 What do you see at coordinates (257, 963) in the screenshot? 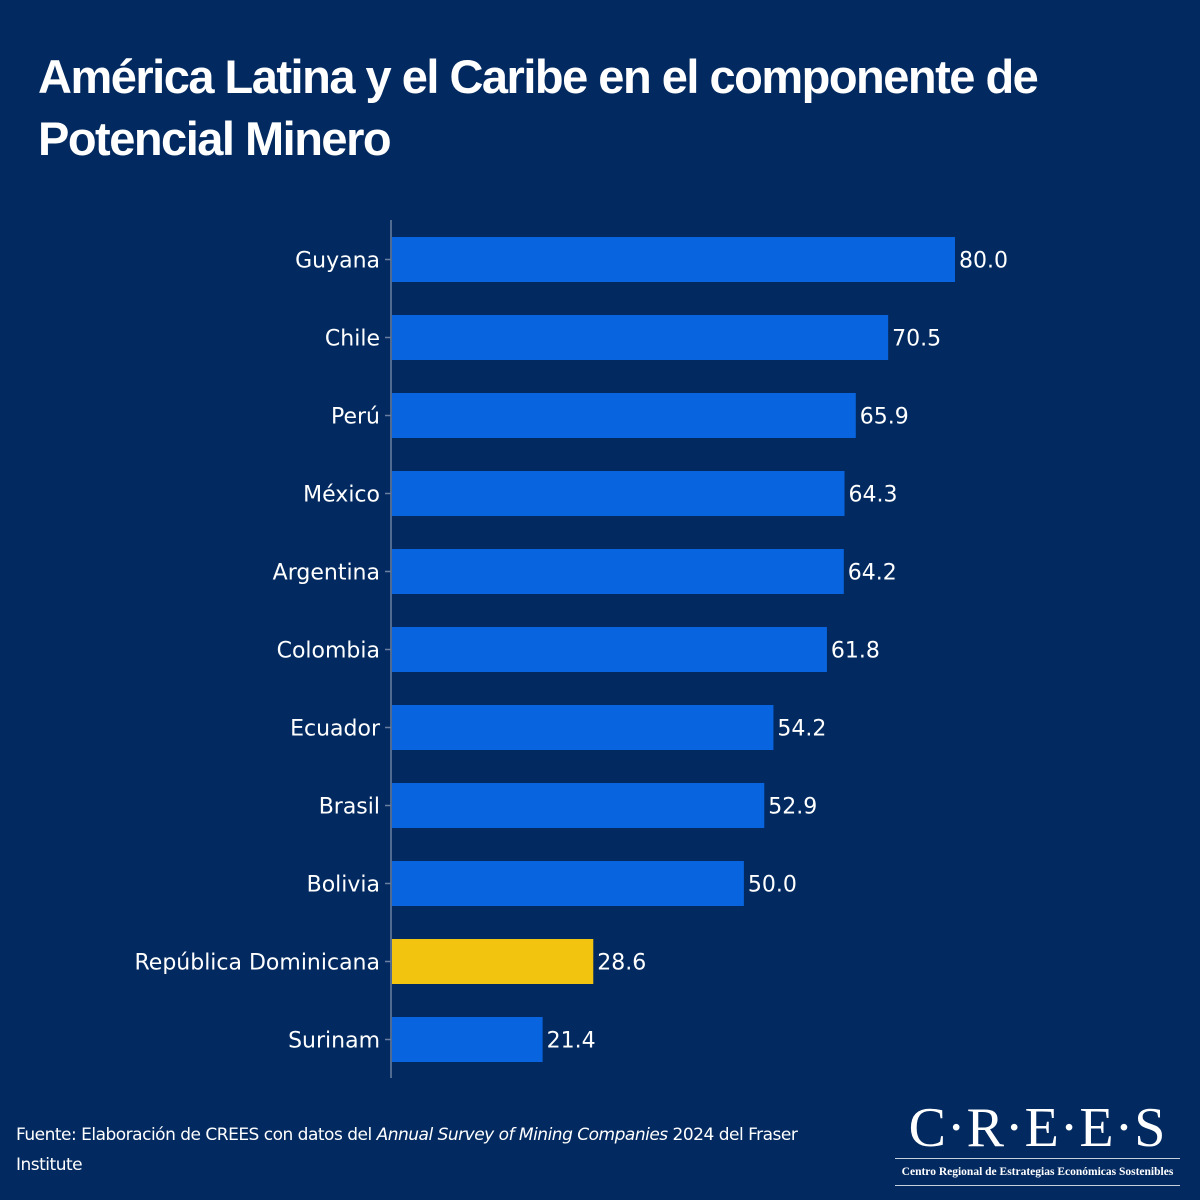
I see `category-label: República Dominicana` at bounding box center [257, 963].